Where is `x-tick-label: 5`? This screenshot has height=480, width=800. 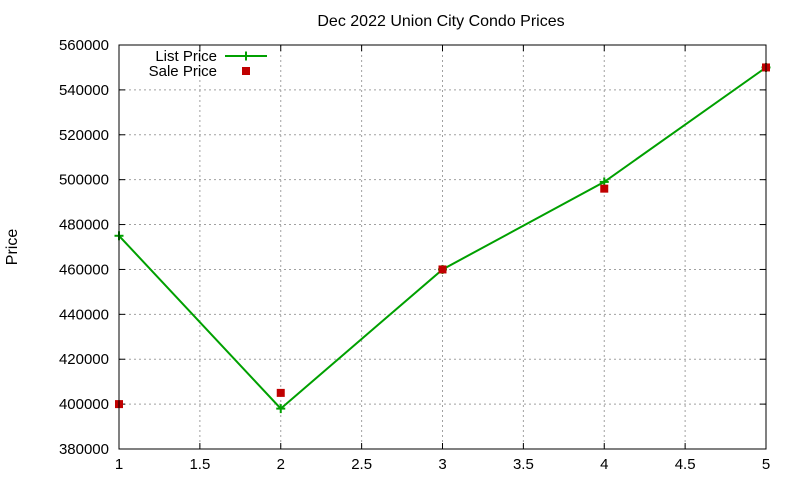 x-tick-label: 5 is located at coordinates (766, 464).